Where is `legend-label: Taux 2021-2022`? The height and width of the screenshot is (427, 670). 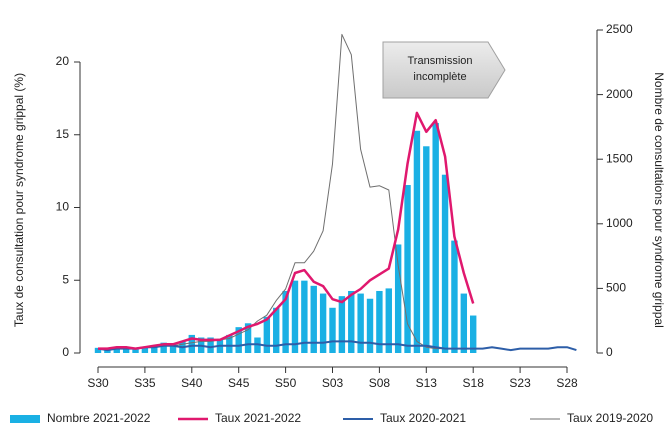
legend-label: Taux 2021-2022 is located at coordinates (258, 418).